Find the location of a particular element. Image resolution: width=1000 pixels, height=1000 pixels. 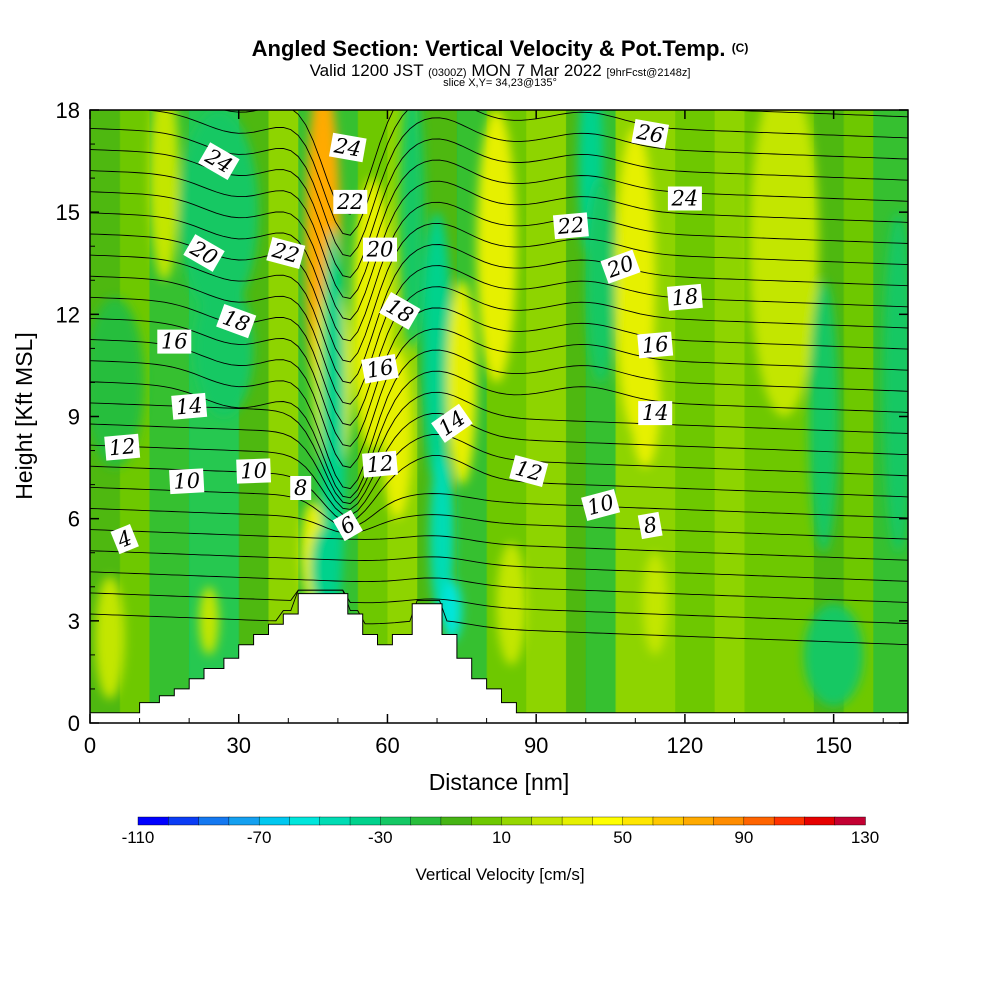

contour-label-text: 14 is located at coordinates (655, 413).